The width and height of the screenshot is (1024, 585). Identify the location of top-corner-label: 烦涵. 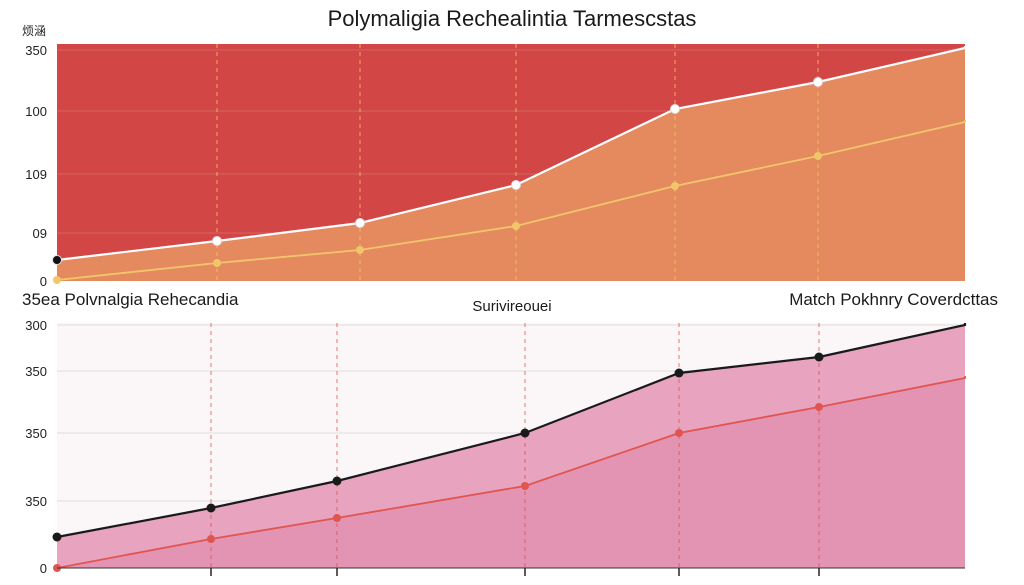
(34, 31).